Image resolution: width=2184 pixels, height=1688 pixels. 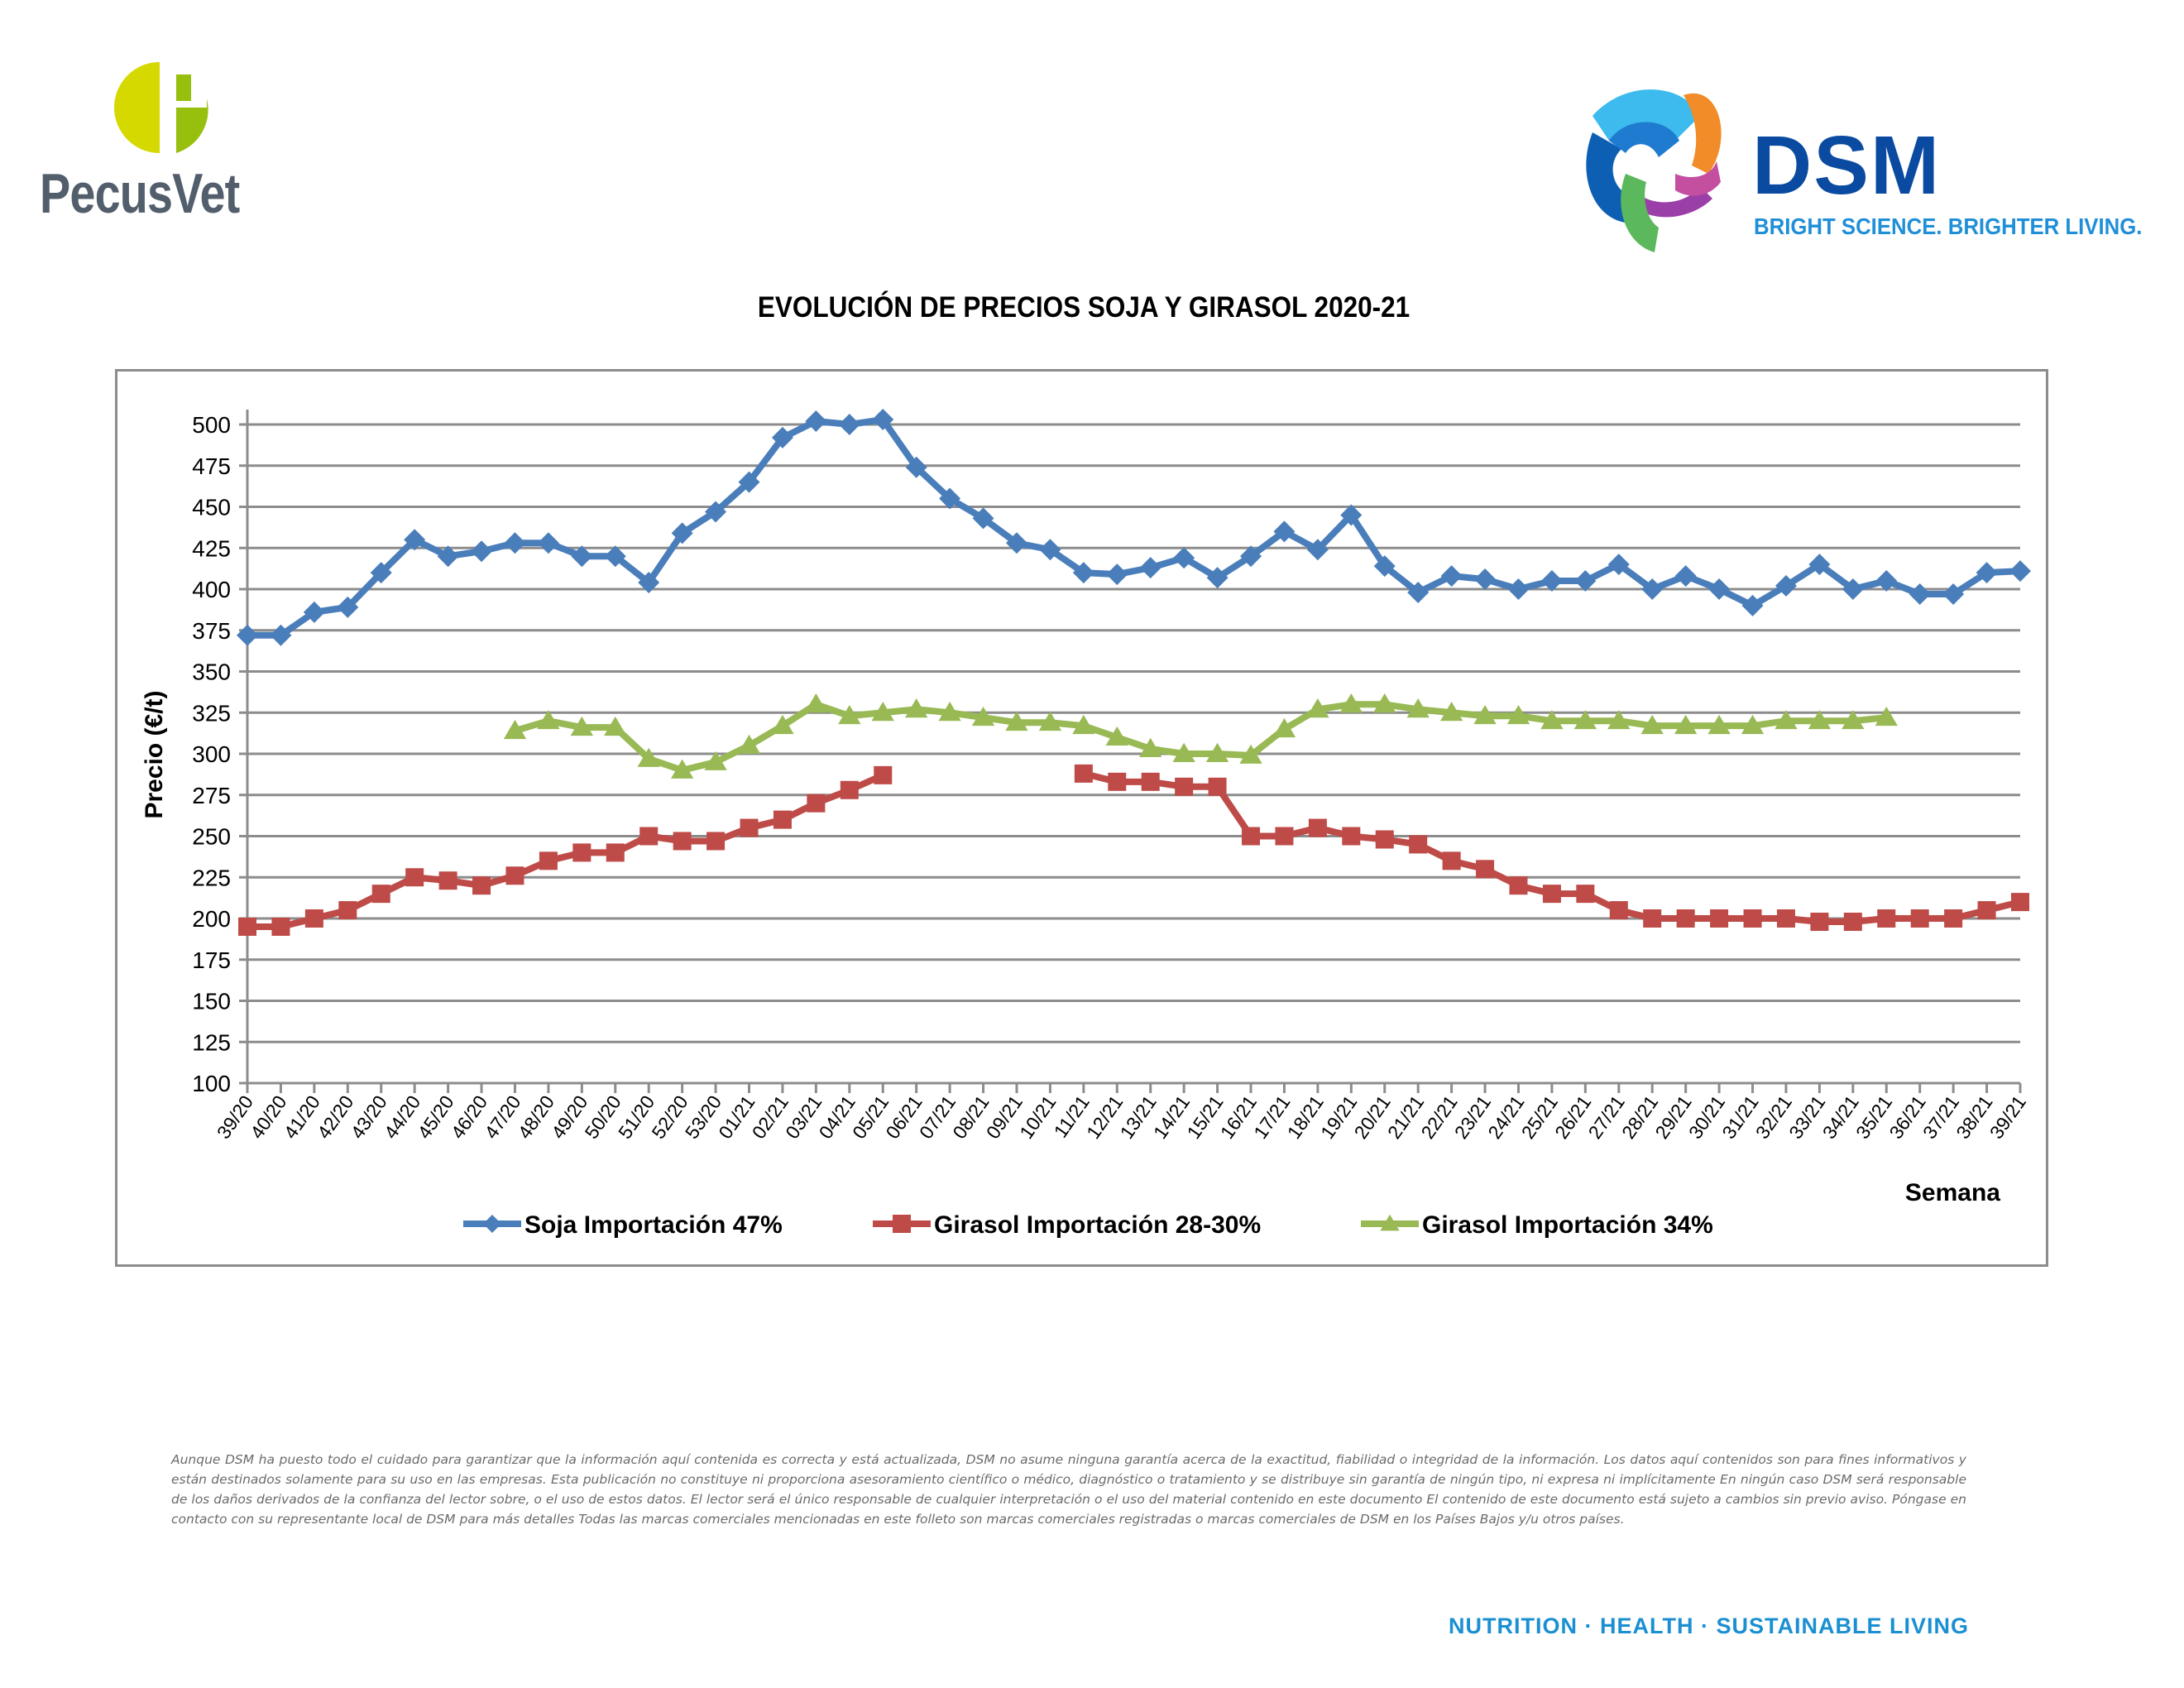 I want to click on x-tick-label: 20/21, so click(x=1372, y=1117).